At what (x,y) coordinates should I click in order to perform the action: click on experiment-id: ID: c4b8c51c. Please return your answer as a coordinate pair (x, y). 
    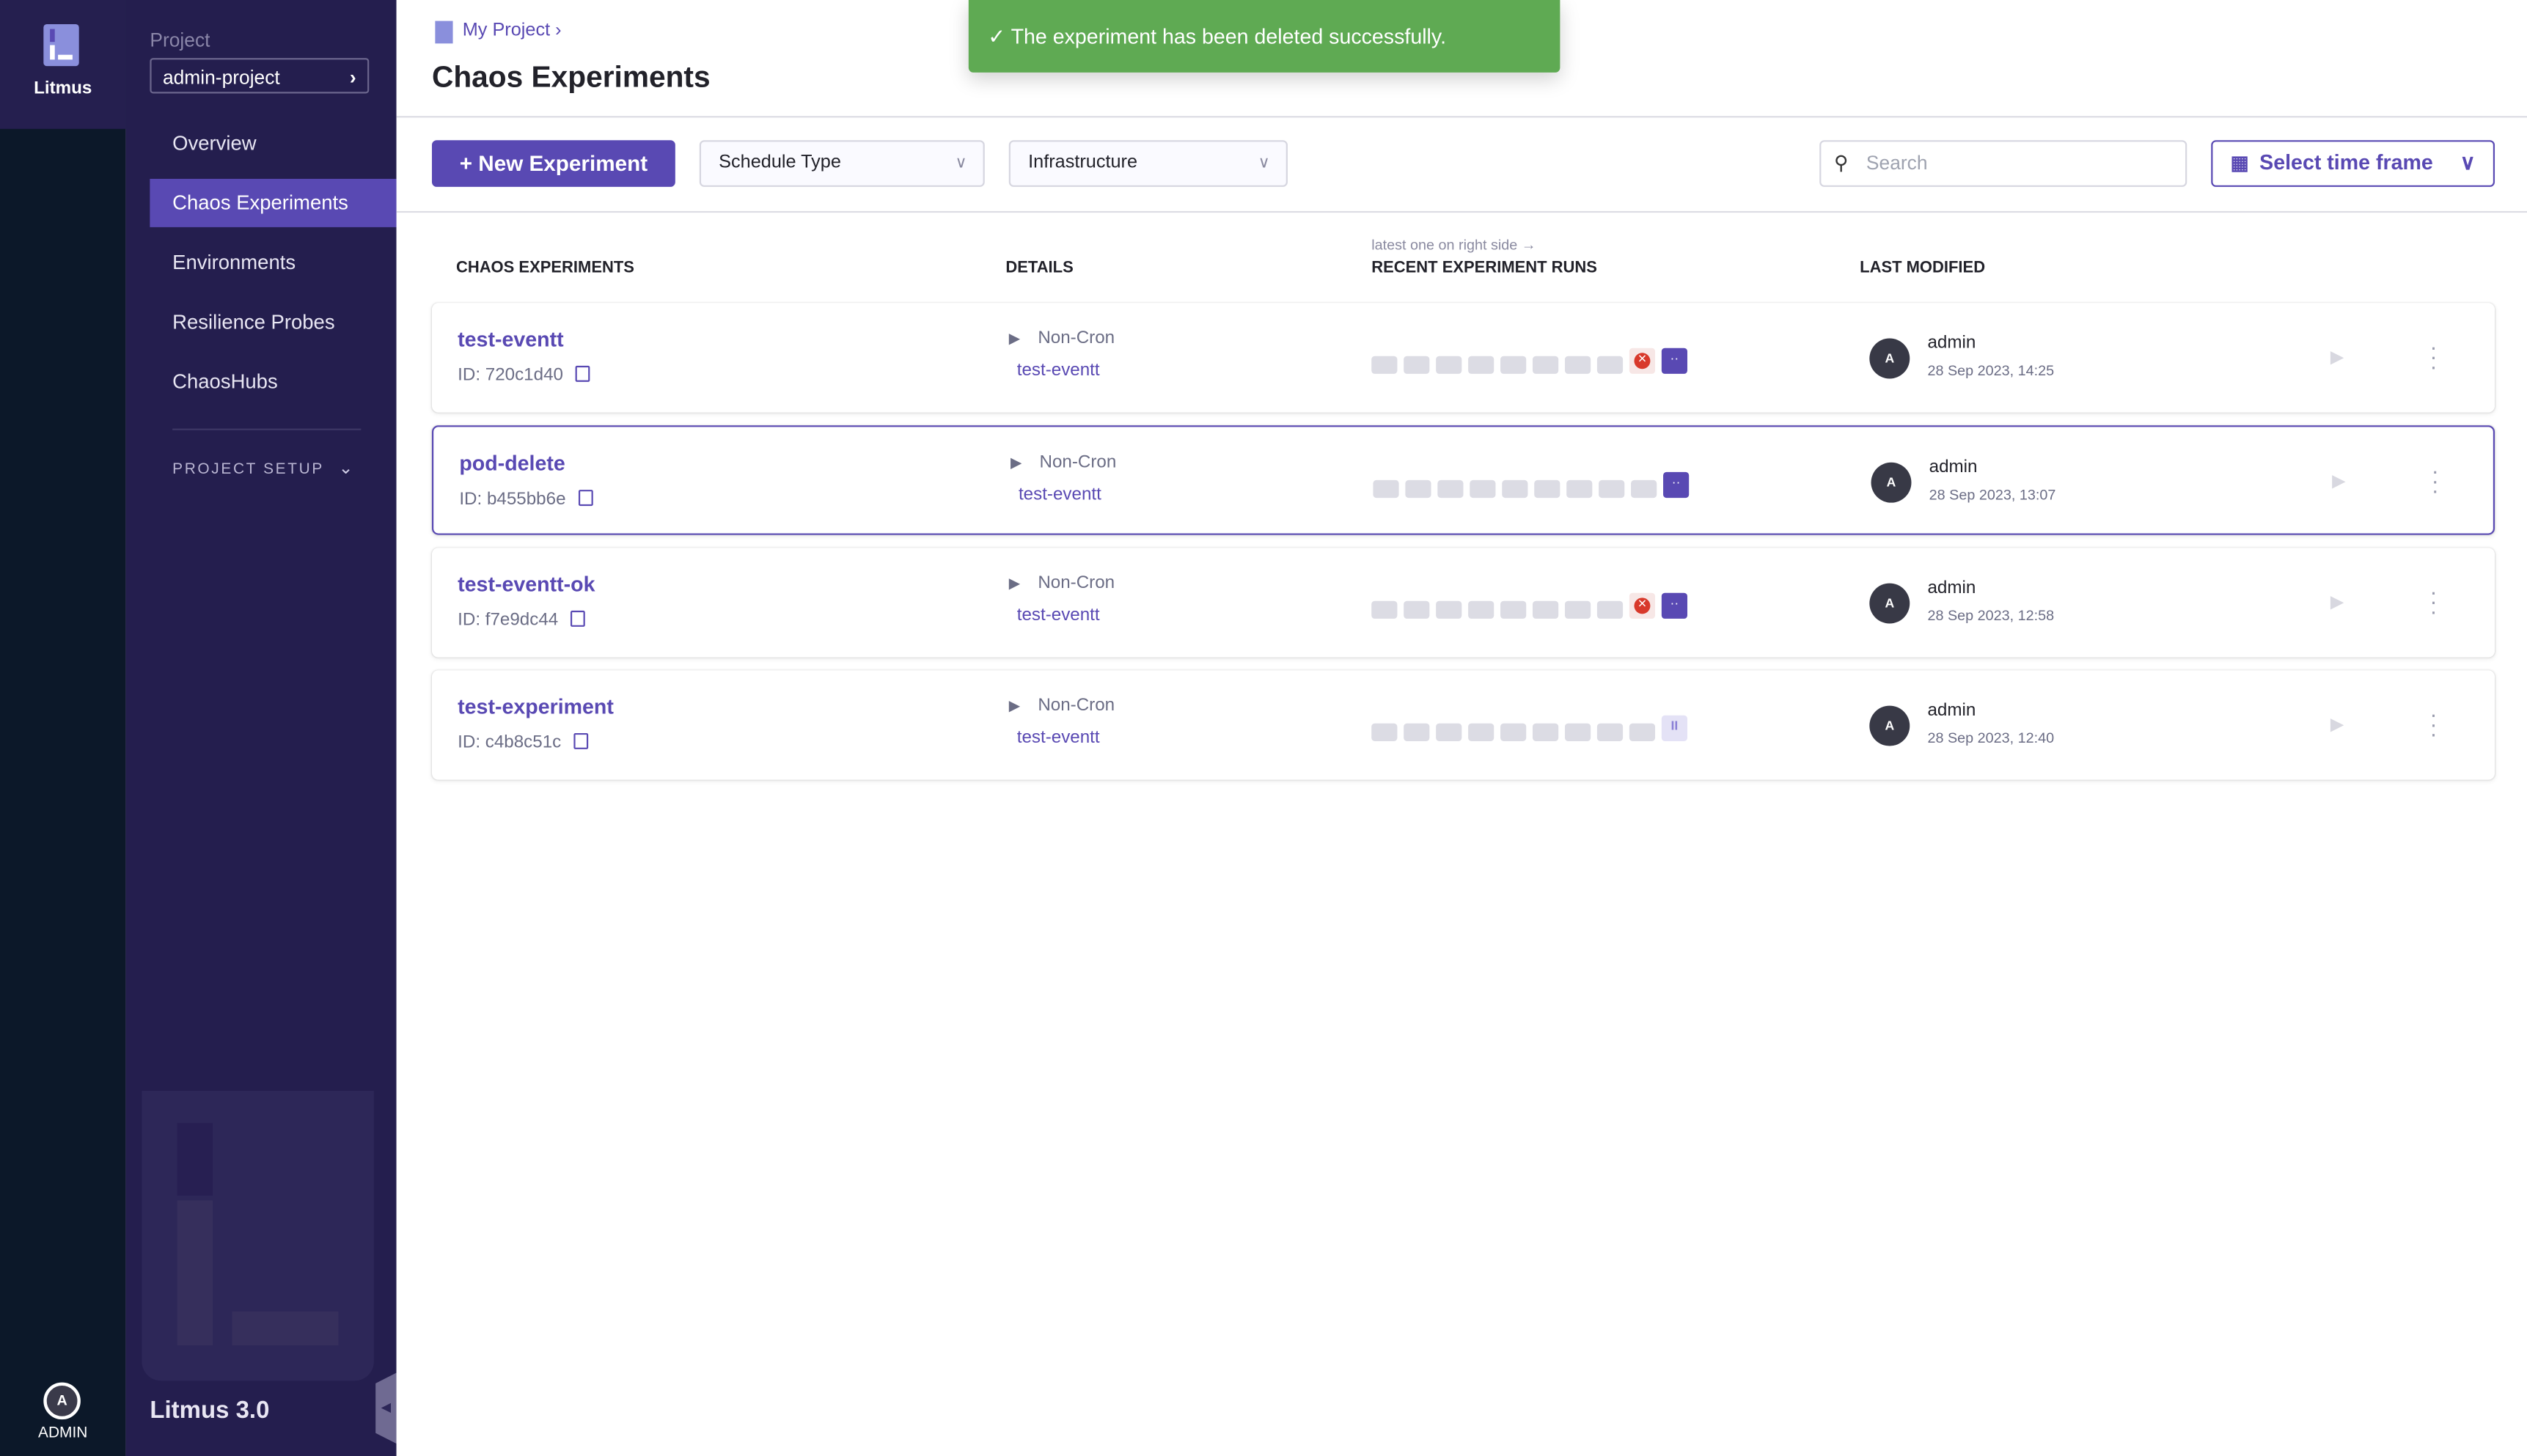
    Looking at the image, I should click on (523, 742).